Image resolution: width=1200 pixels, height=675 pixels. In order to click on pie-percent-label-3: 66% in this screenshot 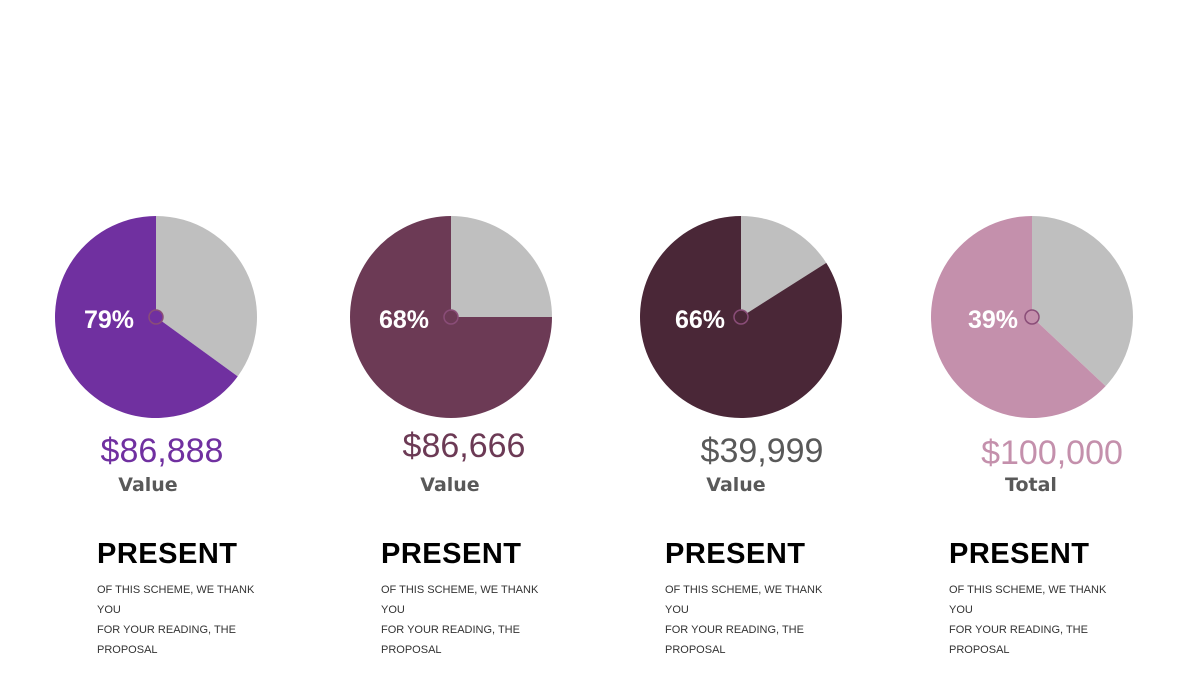, I will do `click(700, 320)`.